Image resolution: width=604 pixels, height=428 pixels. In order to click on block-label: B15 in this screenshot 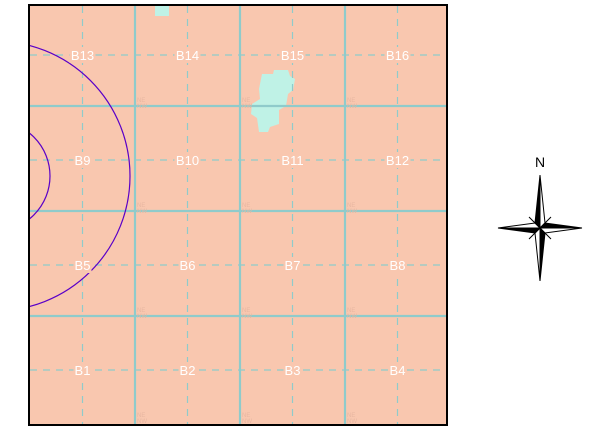, I will do `click(292, 55)`.